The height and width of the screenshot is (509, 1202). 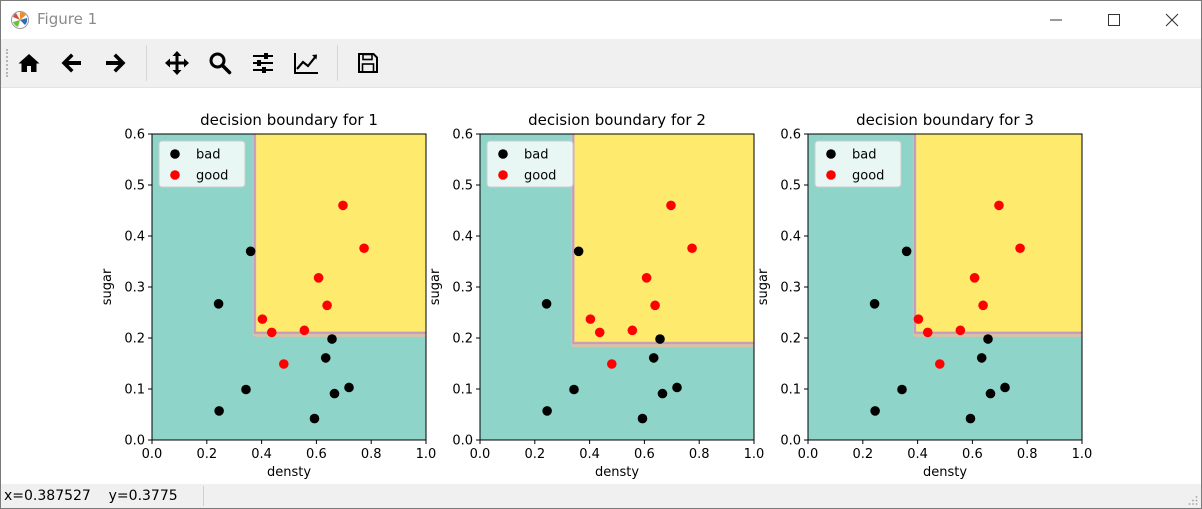 I want to click on edit-axis-button, so click(x=306, y=63).